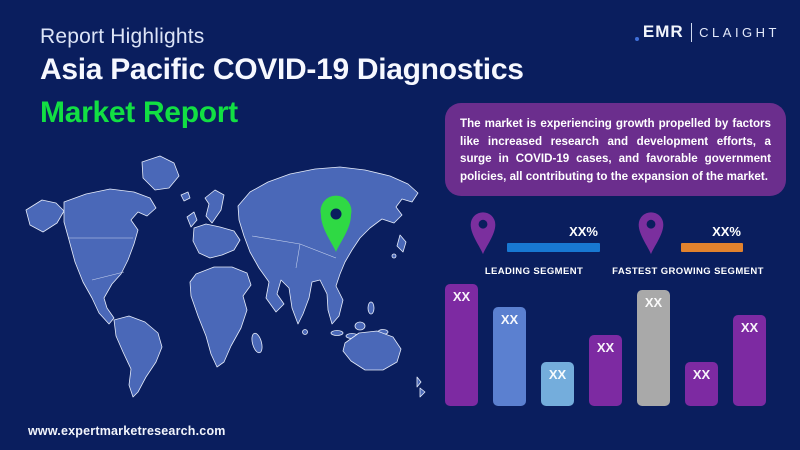 This screenshot has width=800, height=450. Describe the element at coordinates (139, 112) in the screenshot. I see `page-title-line2: Market Report` at that location.